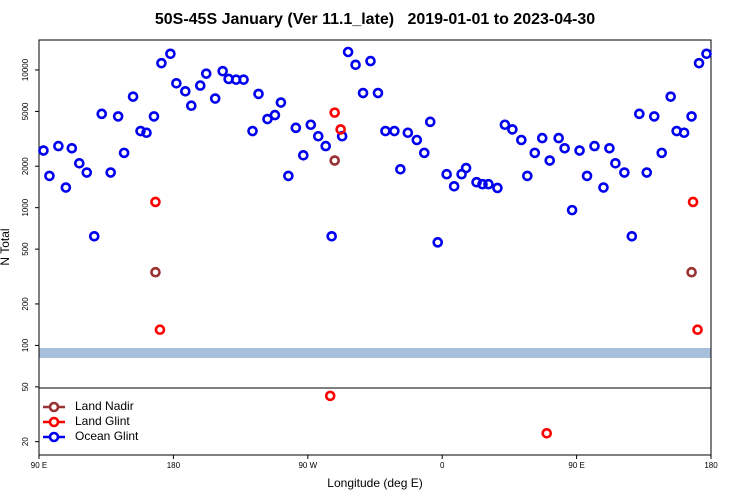 This screenshot has width=750, height=500. Describe the element at coordinates (25, 304) in the screenshot. I see `y-tick-label: 200` at that location.